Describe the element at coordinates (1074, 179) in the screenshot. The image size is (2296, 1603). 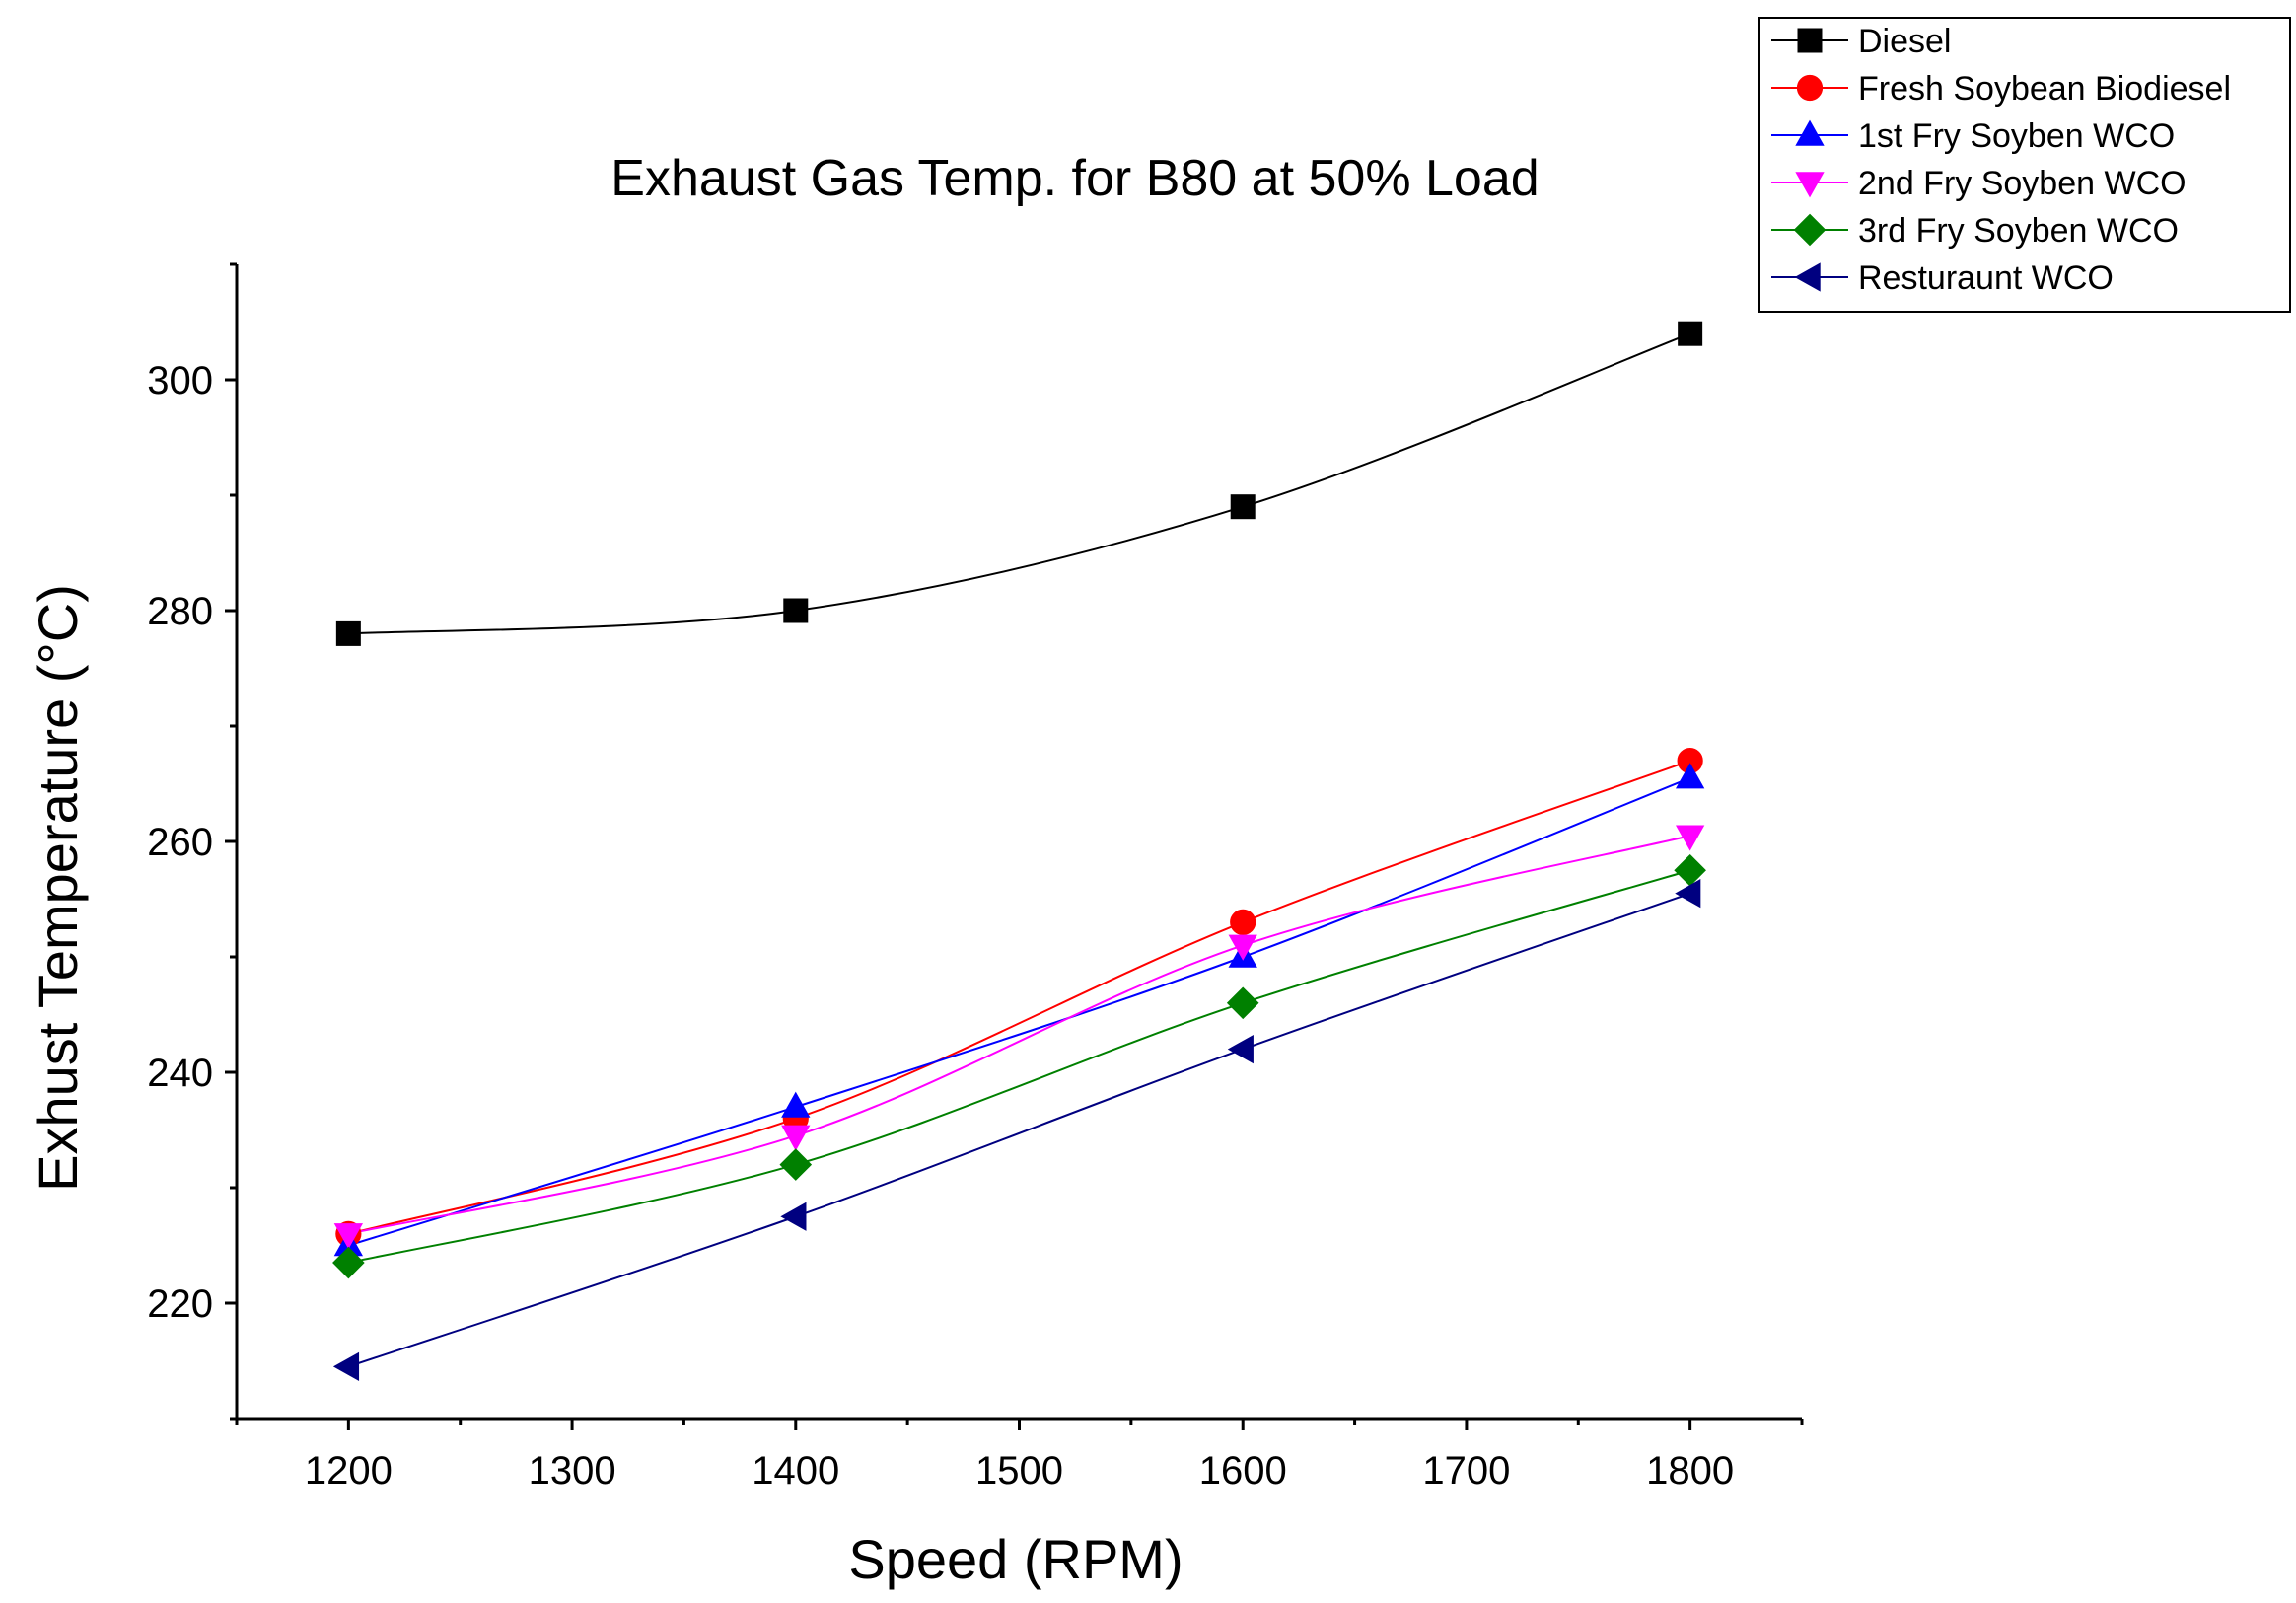
I see `chart-title: Exhaust Gas Temp. for B80 at 50% Load` at that location.